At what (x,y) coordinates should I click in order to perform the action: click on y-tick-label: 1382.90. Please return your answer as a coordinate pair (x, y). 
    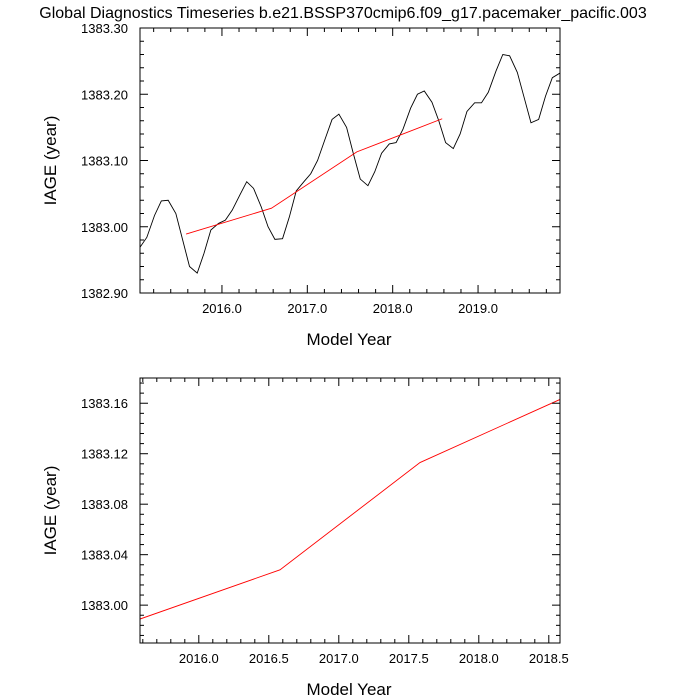
    Looking at the image, I should click on (104, 293).